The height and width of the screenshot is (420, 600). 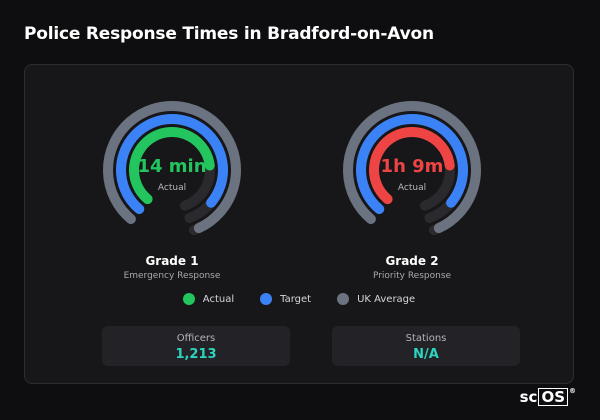 I want to click on logo-prefix: sc, so click(x=528, y=397).